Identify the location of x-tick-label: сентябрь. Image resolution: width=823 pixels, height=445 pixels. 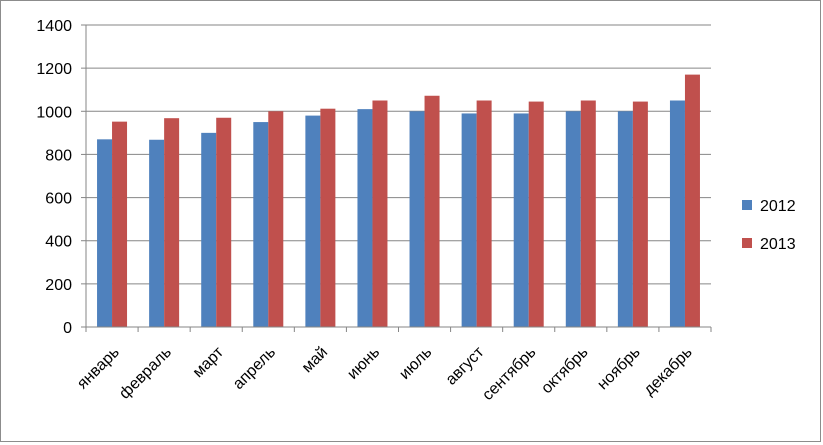
(509, 374).